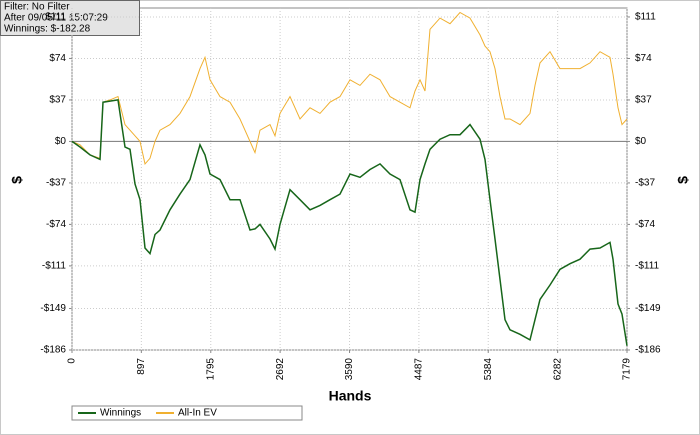 The image size is (700, 435). What do you see at coordinates (141, 366) in the screenshot?
I see `x-tick-label: 897` at bounding box center [141, 366].